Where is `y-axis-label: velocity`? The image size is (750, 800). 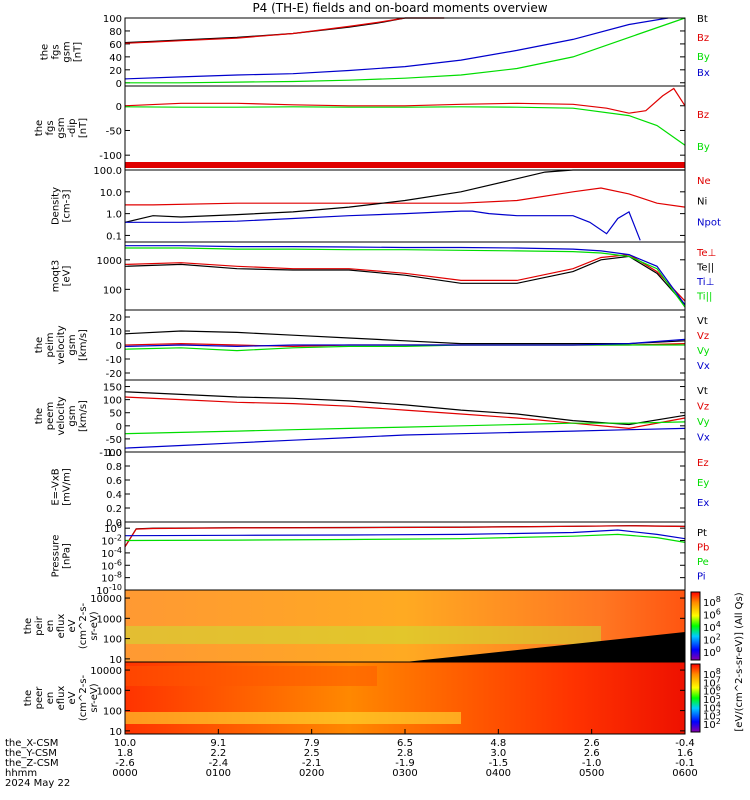
y-axis-label: velocity is located at coordinates (61, 415).